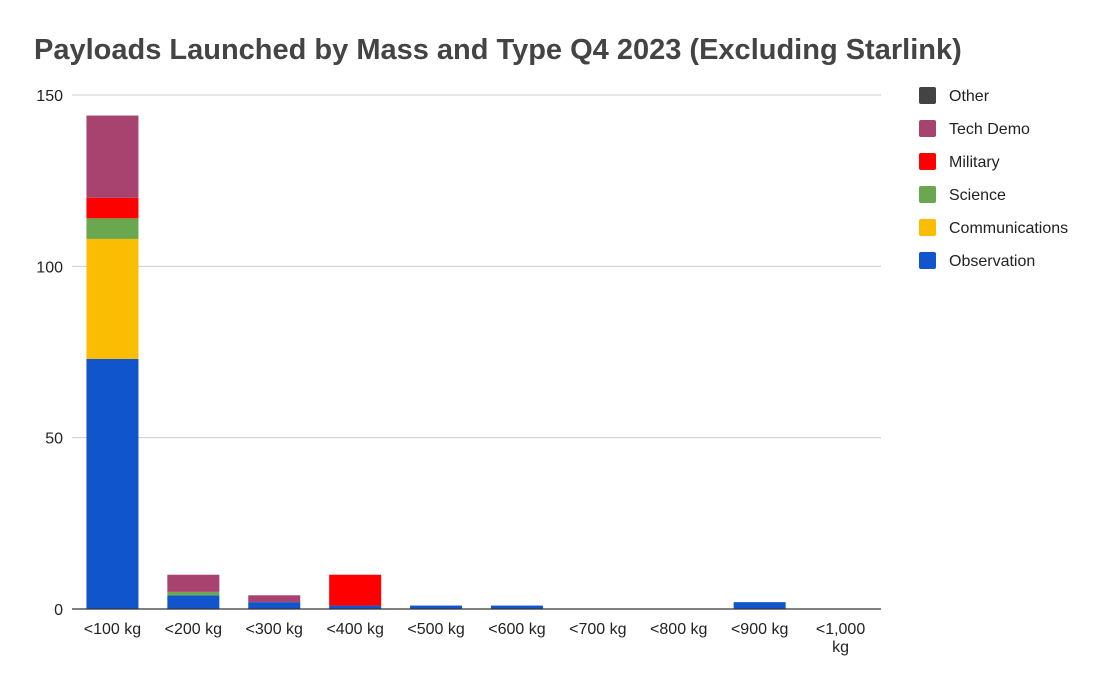  What do you see at coordinates (678, 629) in the screenshot?
I see `x-tick-label: <800 kg` at bounding box center [678, 629].